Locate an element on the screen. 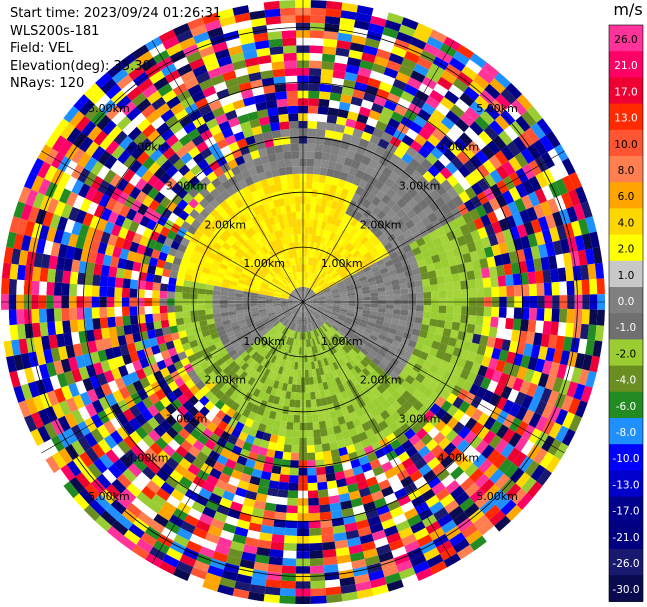  colorbar-swatch is located at coordinates (626, 510).